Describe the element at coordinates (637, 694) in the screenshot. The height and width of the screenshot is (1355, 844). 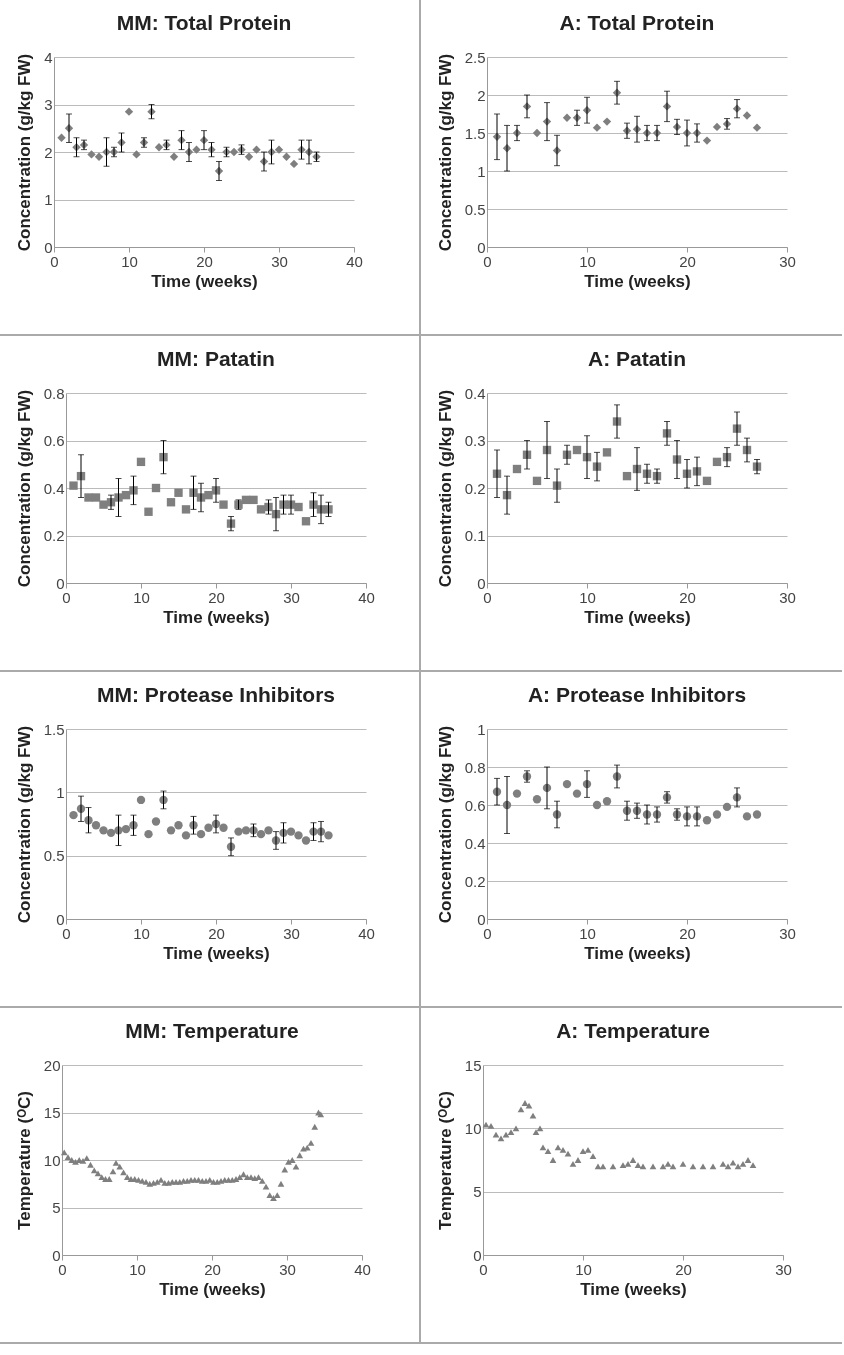
I see `chart-title: A: Protease Inhibitors` at that location.